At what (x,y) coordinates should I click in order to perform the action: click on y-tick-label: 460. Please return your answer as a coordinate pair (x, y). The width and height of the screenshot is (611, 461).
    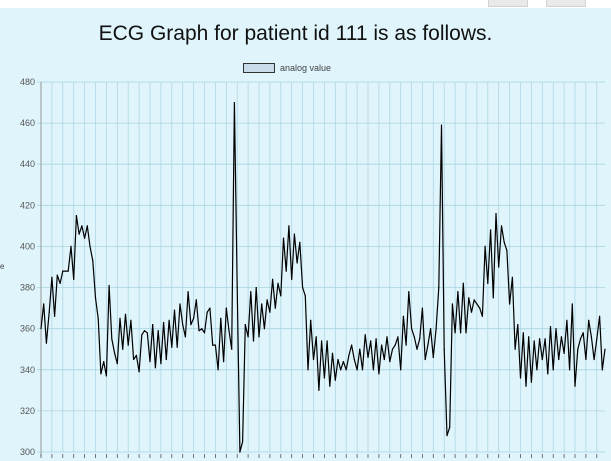
    Looking at the image, I should click on (27, 123).